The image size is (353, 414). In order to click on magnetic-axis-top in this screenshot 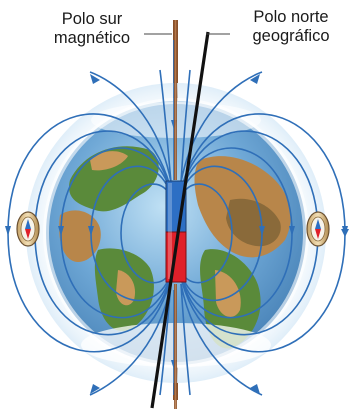, I will do `click(175, 100)`.